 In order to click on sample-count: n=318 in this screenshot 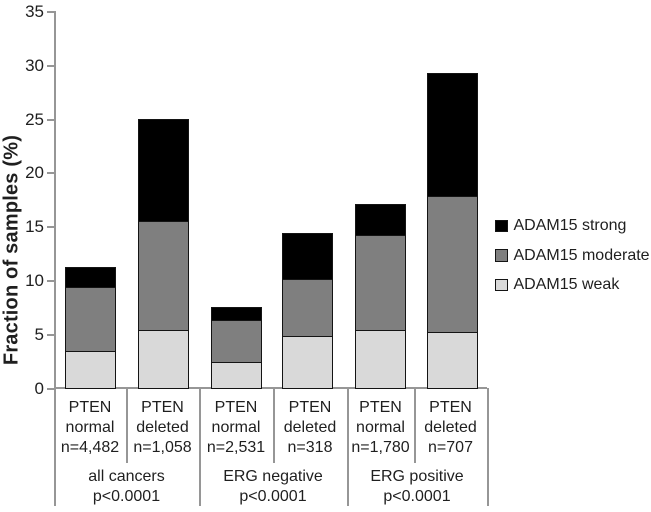, I will do `click(310, 447)`.